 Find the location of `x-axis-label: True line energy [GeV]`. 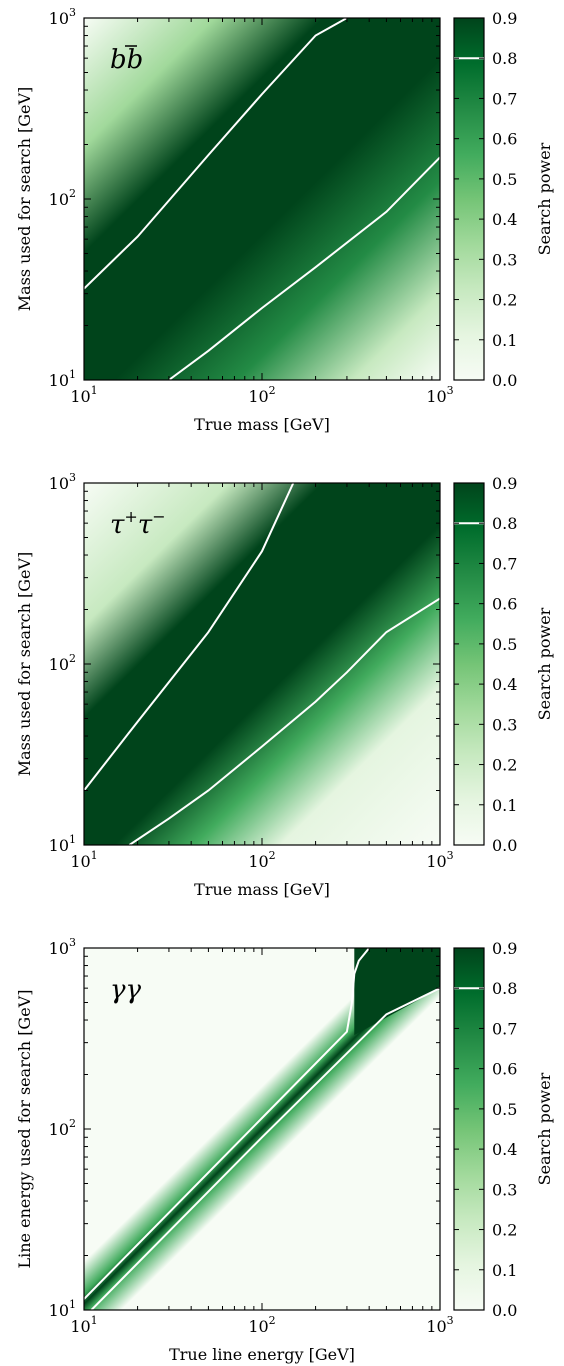

x-axis-label: True line energy [GeV] is located at coordinates (262, 1354).